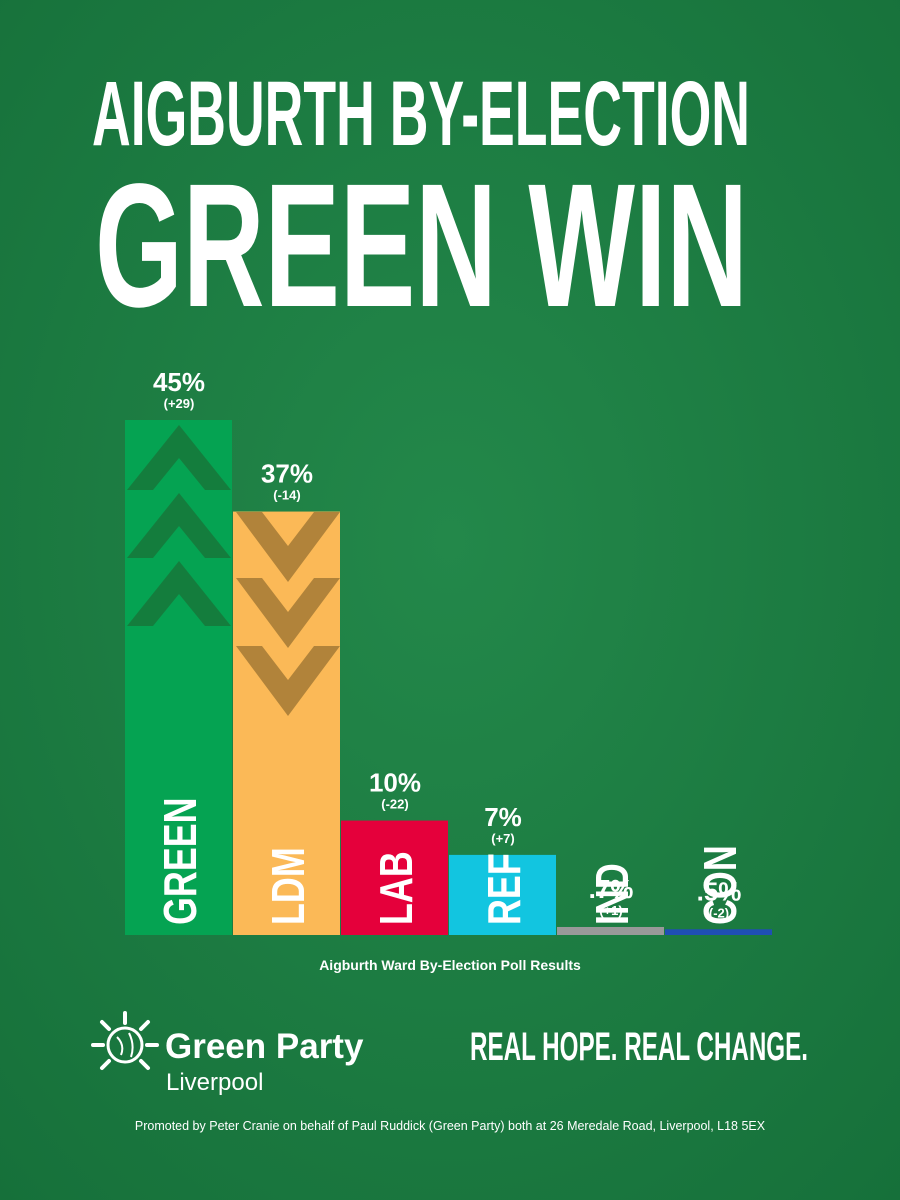 This screenshot has height=1200, width=900. I want to click on title: AIGBURTH BY-ELECTION, so click(421, 114).